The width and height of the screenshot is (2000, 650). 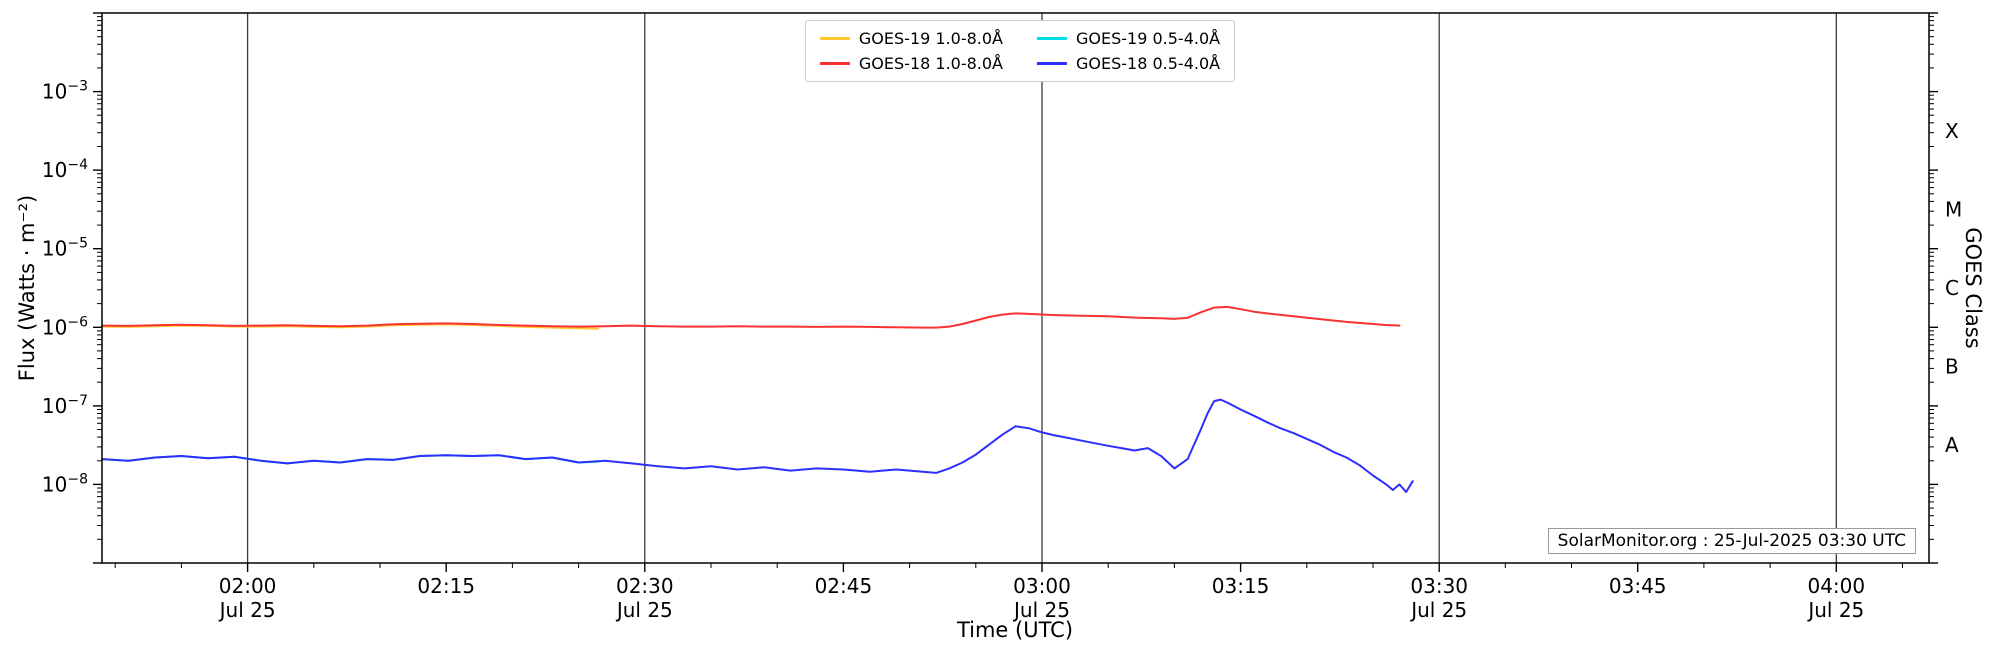 I want to click on y-tick-label: 10⁻⁵, so click(x=65, y=248).